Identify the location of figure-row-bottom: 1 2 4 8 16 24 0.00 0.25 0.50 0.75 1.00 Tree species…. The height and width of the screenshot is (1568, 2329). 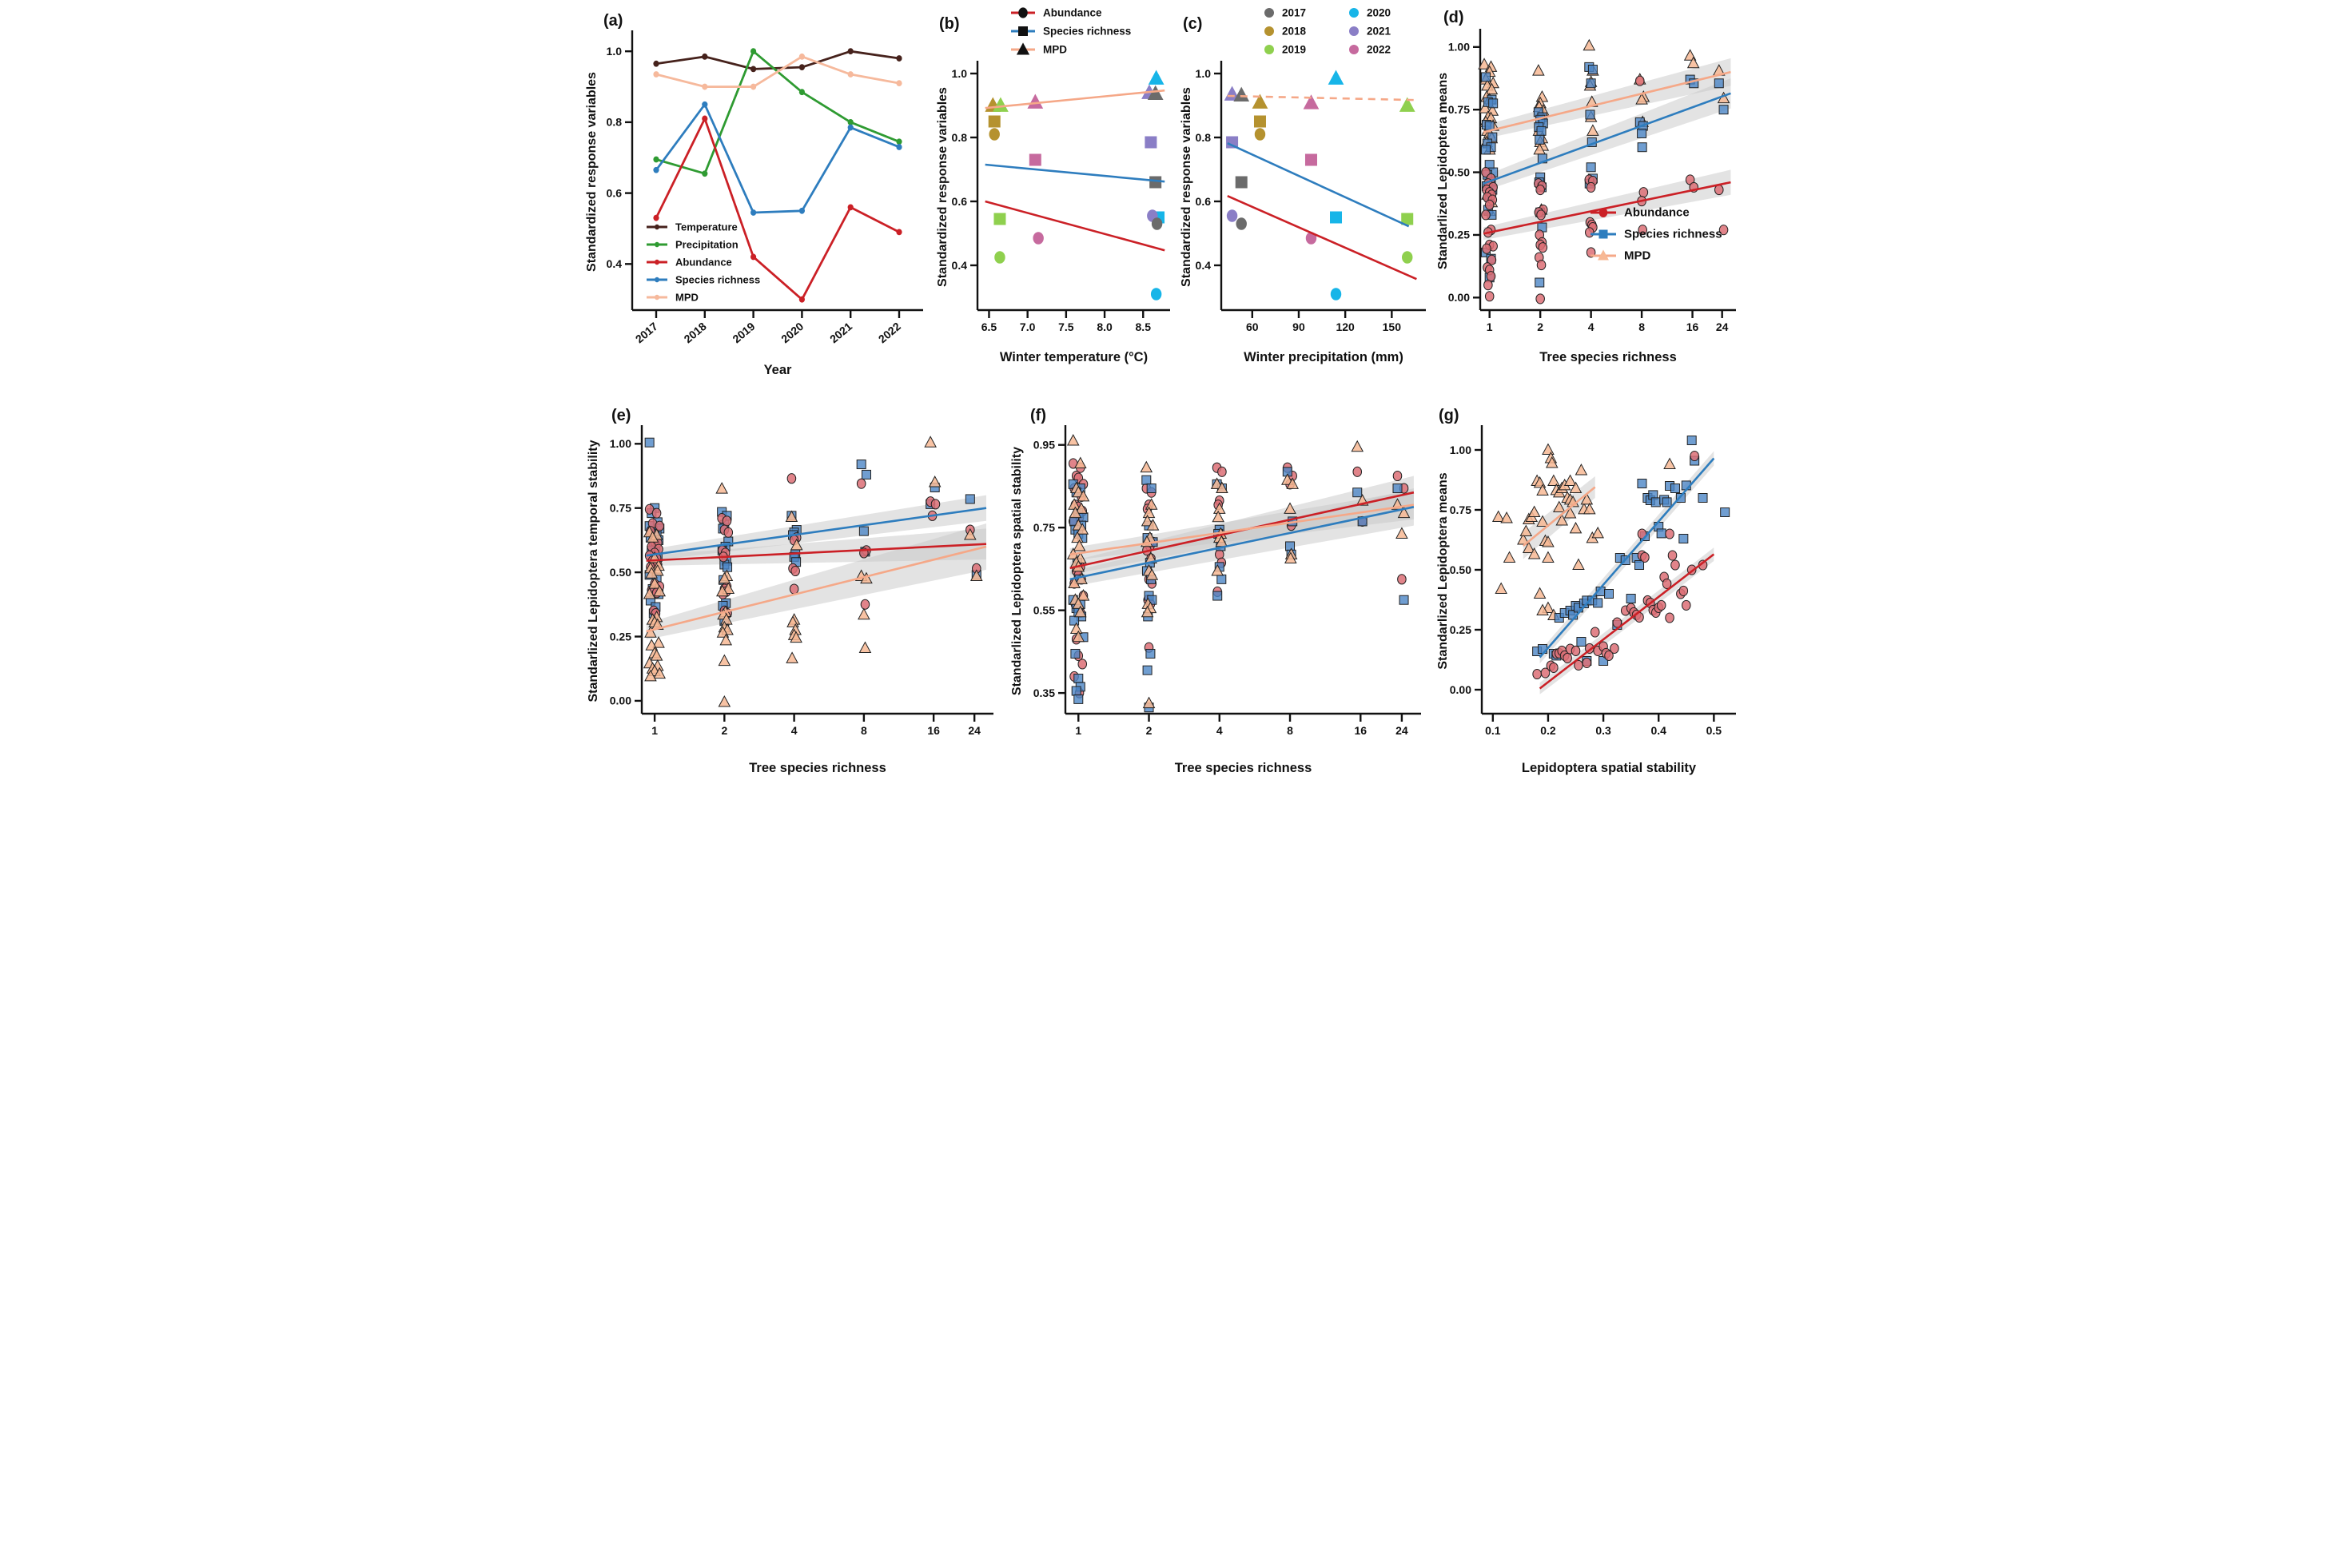
(1165, 588).